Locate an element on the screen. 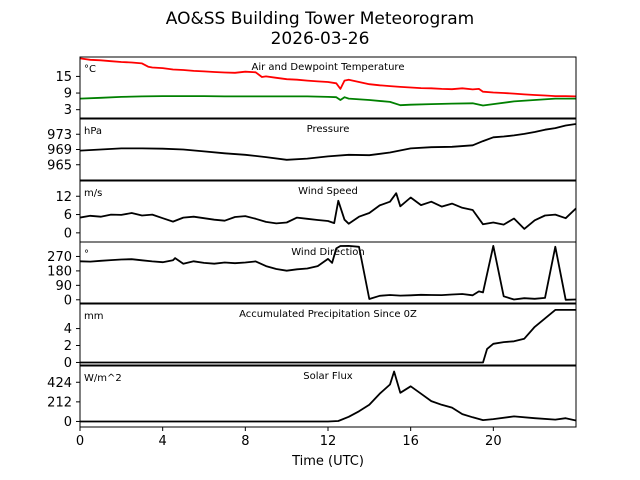  panel-title: Wind Direction is located at coordinates (328, 252).